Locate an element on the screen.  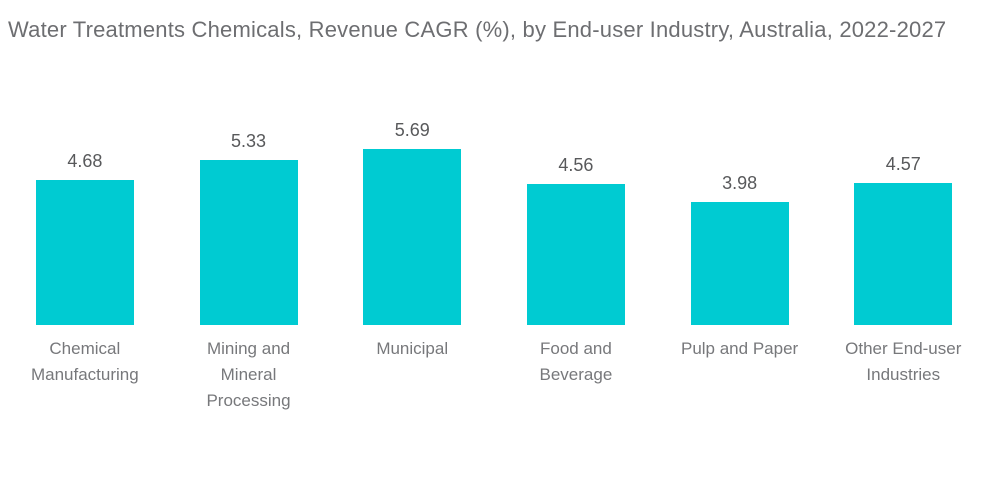
bar-category-label: Food and Beverage is located at coordinates (576, 361).